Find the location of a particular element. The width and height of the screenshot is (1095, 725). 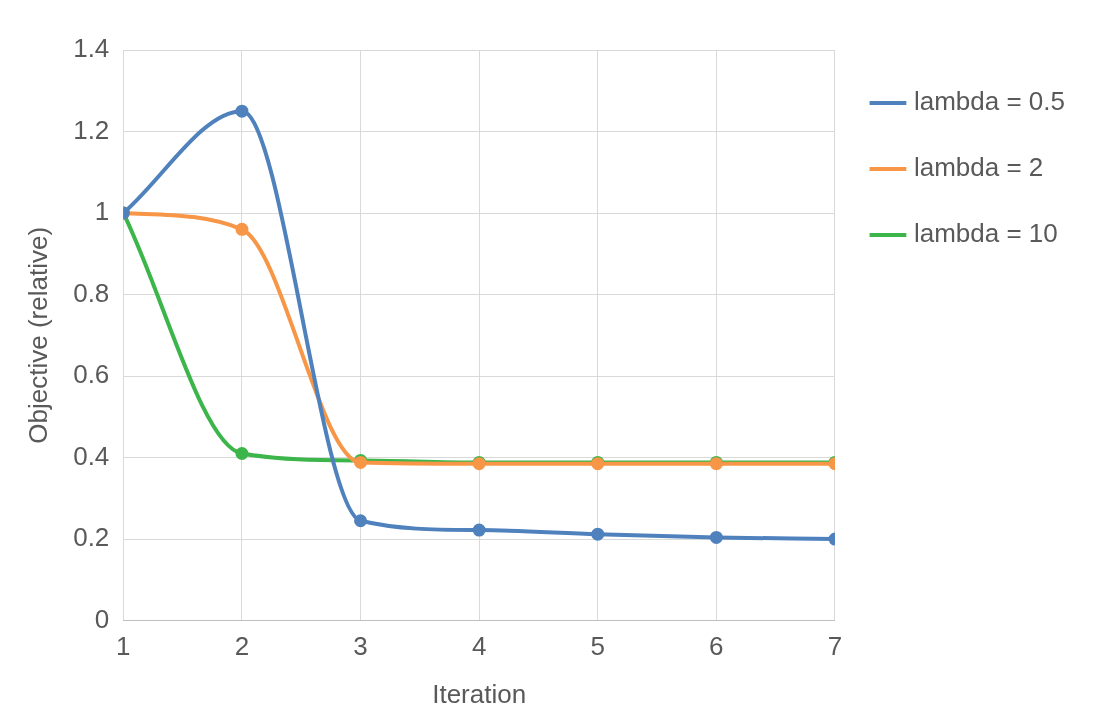

x-tick-label: 4 is located at coordinates (479, 646).